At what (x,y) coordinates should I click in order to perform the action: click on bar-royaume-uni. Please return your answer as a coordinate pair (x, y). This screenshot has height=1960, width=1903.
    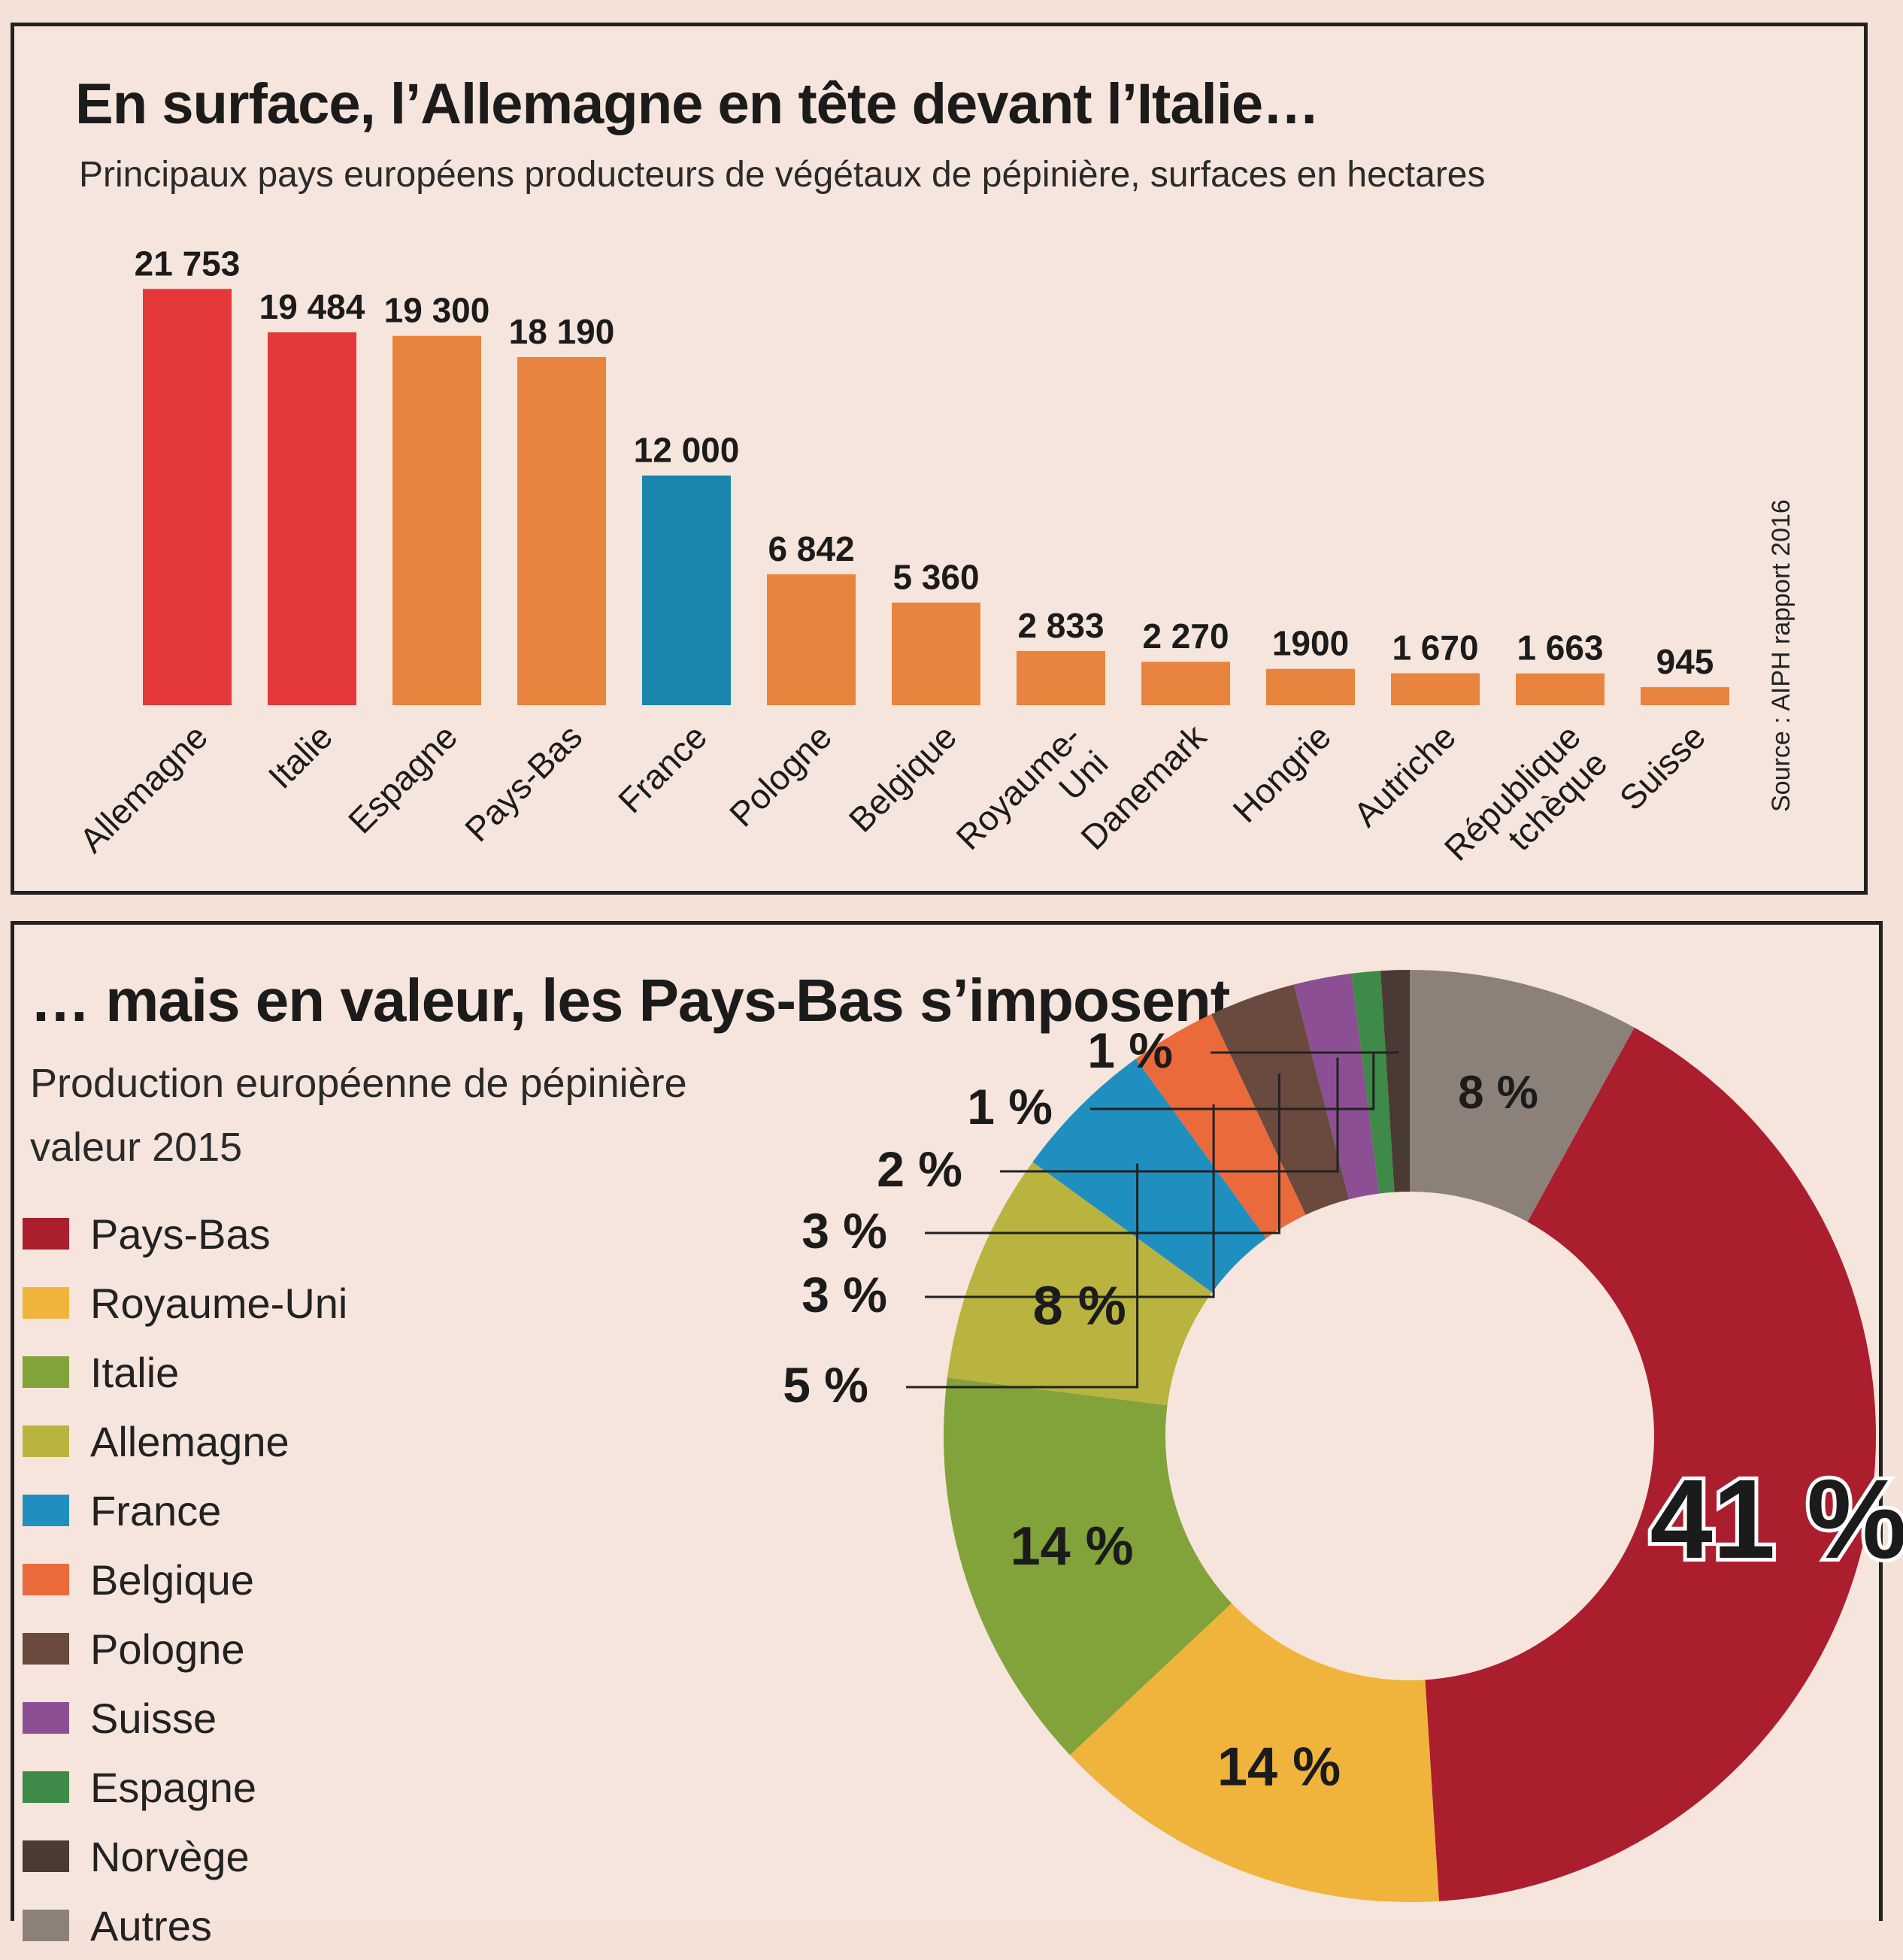
    Looking at the image, I should click on (1061, 677).